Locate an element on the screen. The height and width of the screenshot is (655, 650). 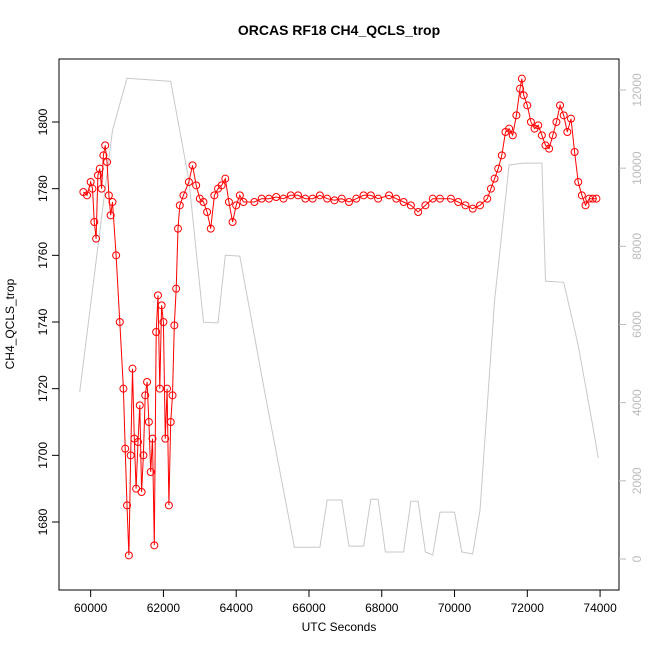
y-tick-label: 1740 is located at coordinates (43, 321).